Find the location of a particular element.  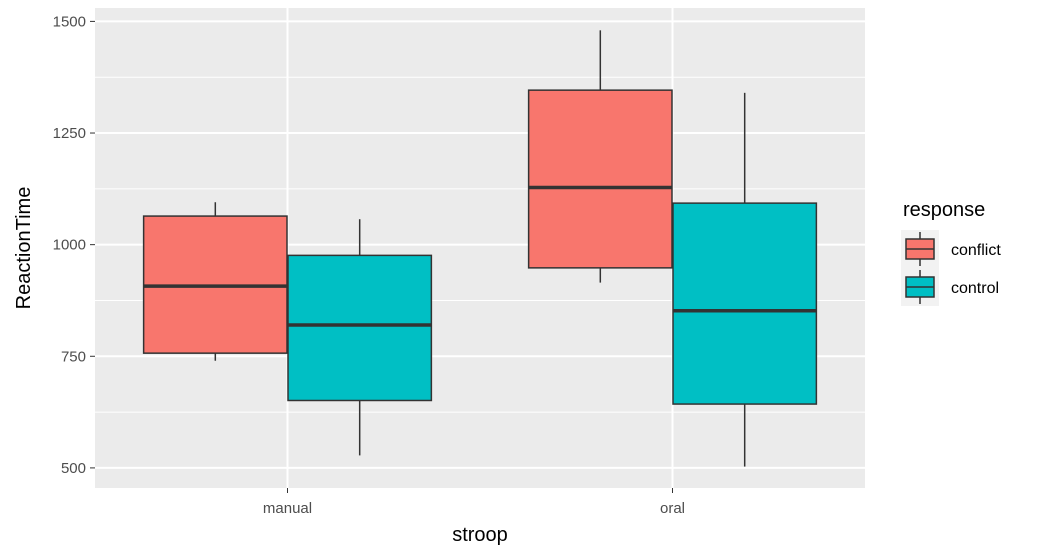

y-tick-label: 500 is located at coordinates (73, 468).